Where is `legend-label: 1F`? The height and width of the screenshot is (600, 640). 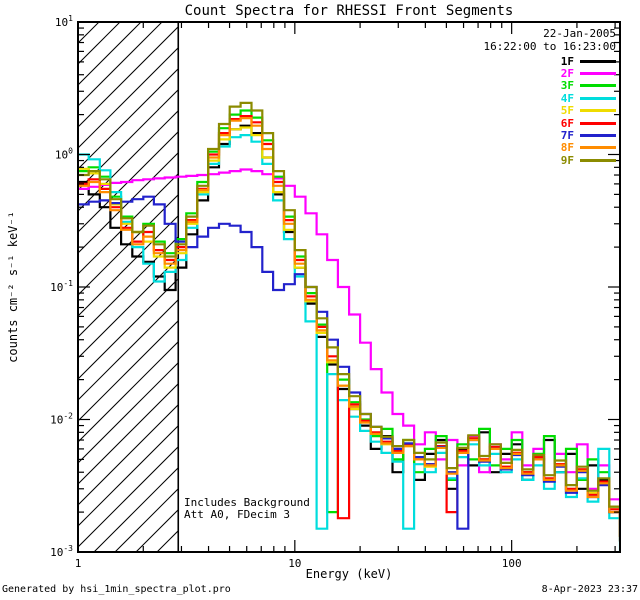 legend-label: 1F is located at coordinates (567, 61).